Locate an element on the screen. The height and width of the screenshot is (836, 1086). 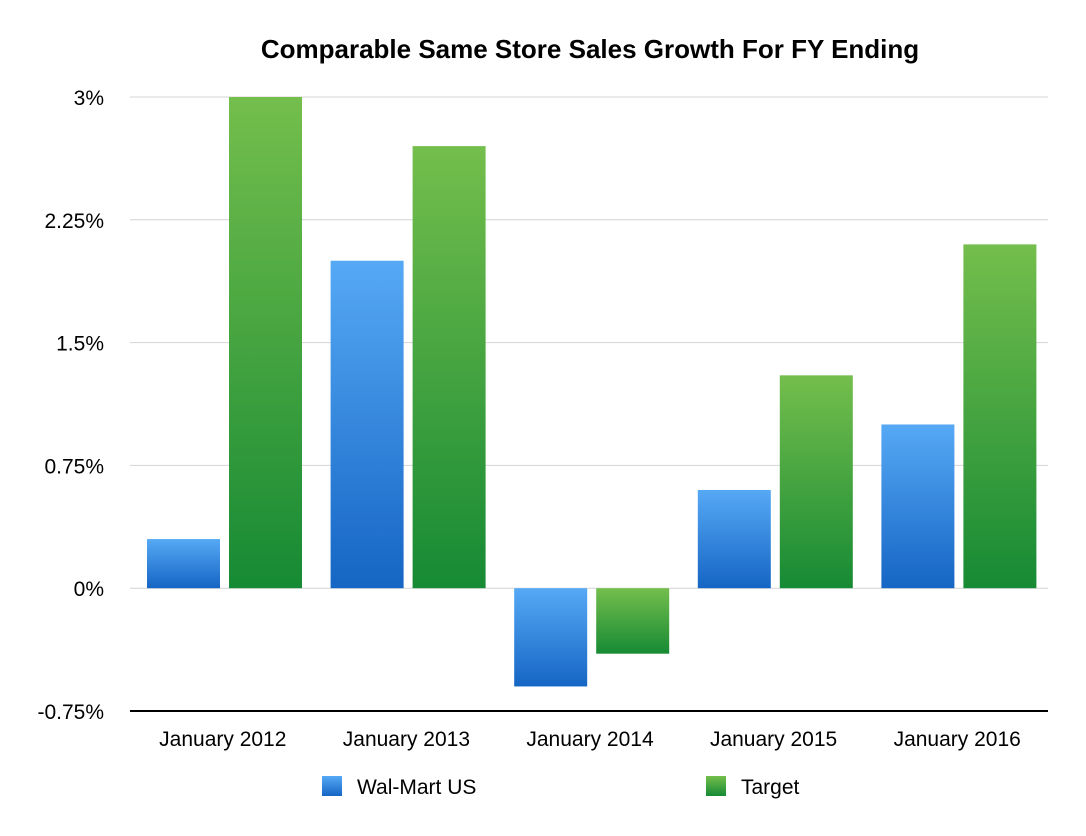
x-tick-label: January 2013 is located at coordinates (406, 739).